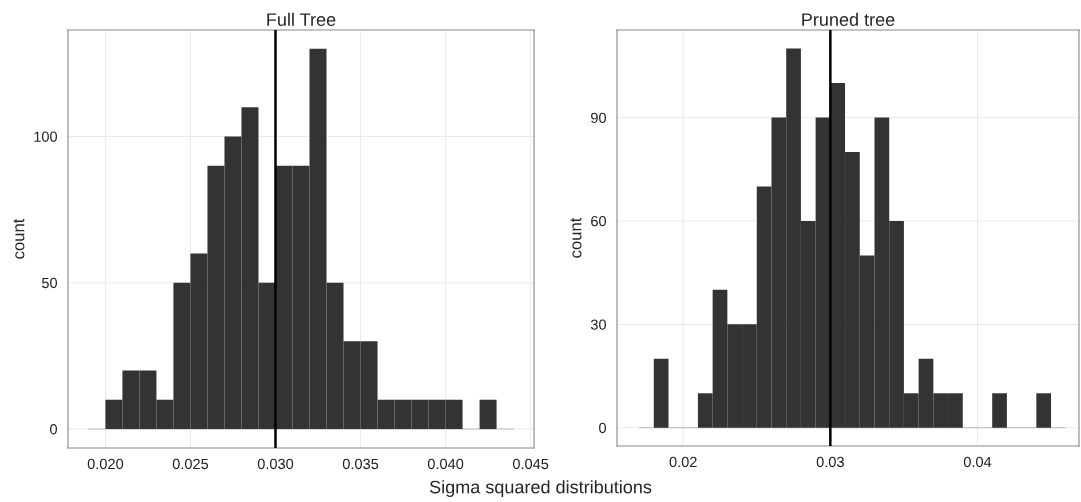 This screenshot has height=502, width=1081. What do you see at coordinates (445, 464) in the screenshot?
I see `x-tick-label: 0.040` at bounding box center [445, 464].